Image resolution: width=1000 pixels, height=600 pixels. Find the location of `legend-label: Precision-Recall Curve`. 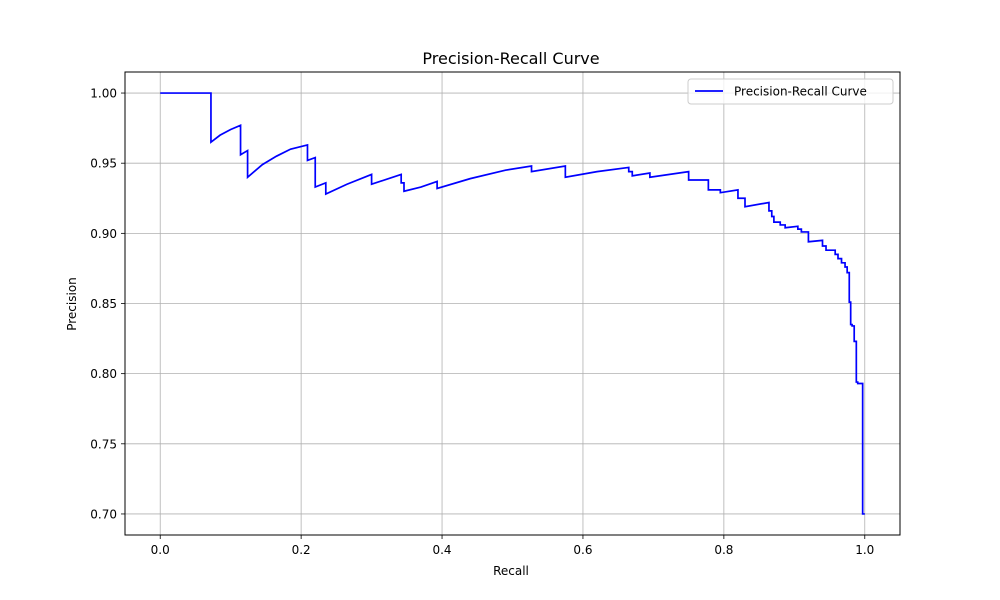

legend-label: Precision-Recall Curve is located at coordinates (800, 92).